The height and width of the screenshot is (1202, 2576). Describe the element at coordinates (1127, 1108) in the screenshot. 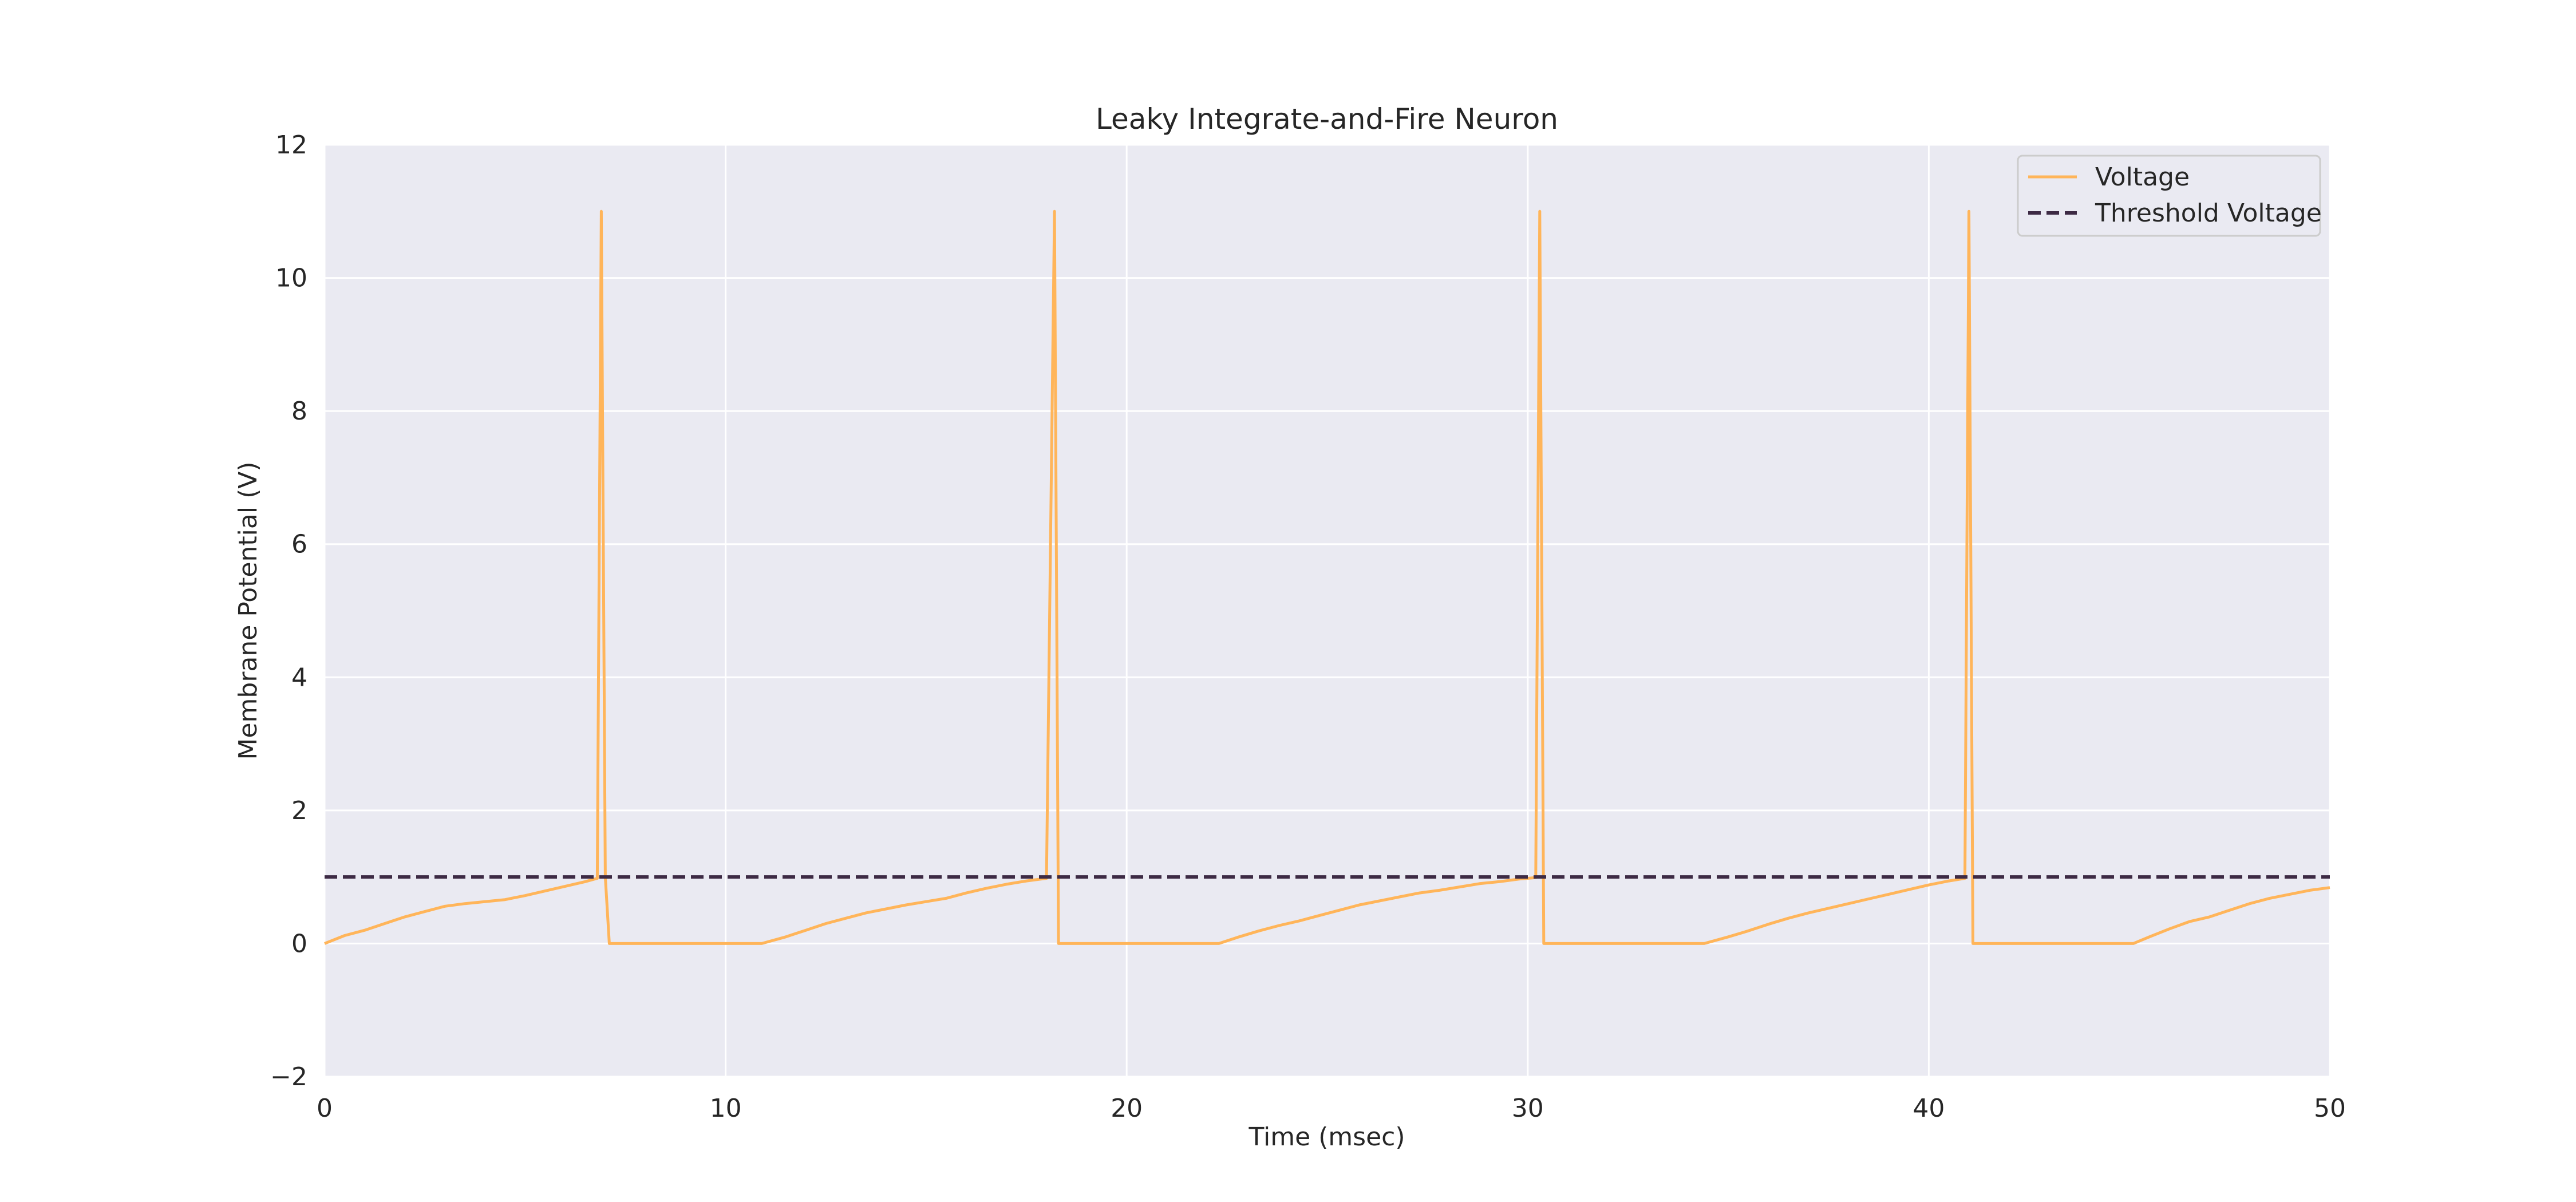

I see `x-tick-label: 20` at that location.